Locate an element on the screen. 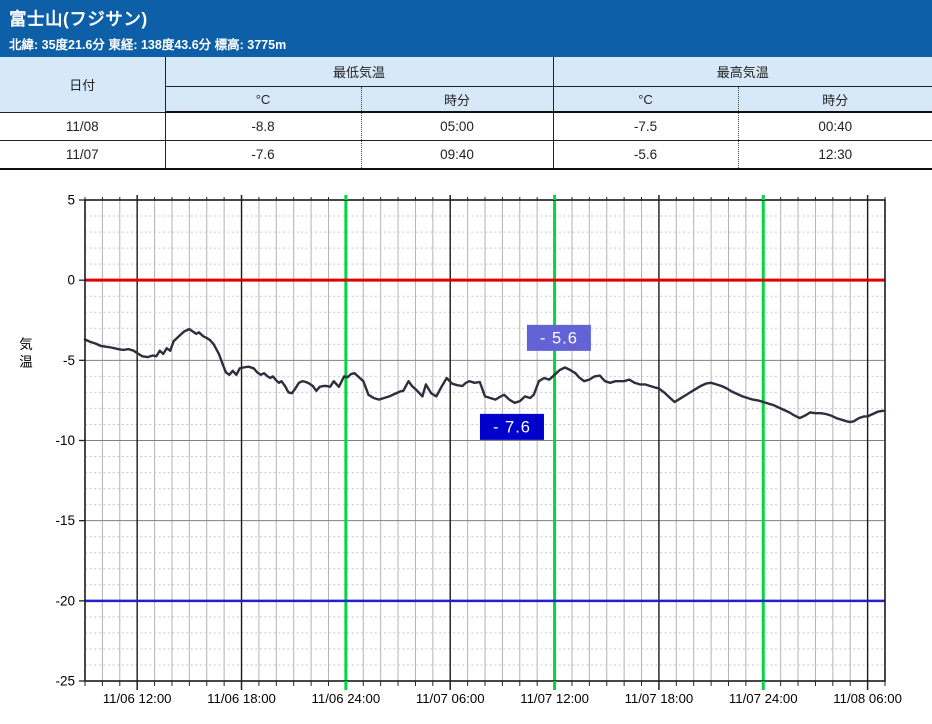 The height and width of the screenshot is (724, 932). max-c-cell: -5.6 is located at coordinates (645, 155).